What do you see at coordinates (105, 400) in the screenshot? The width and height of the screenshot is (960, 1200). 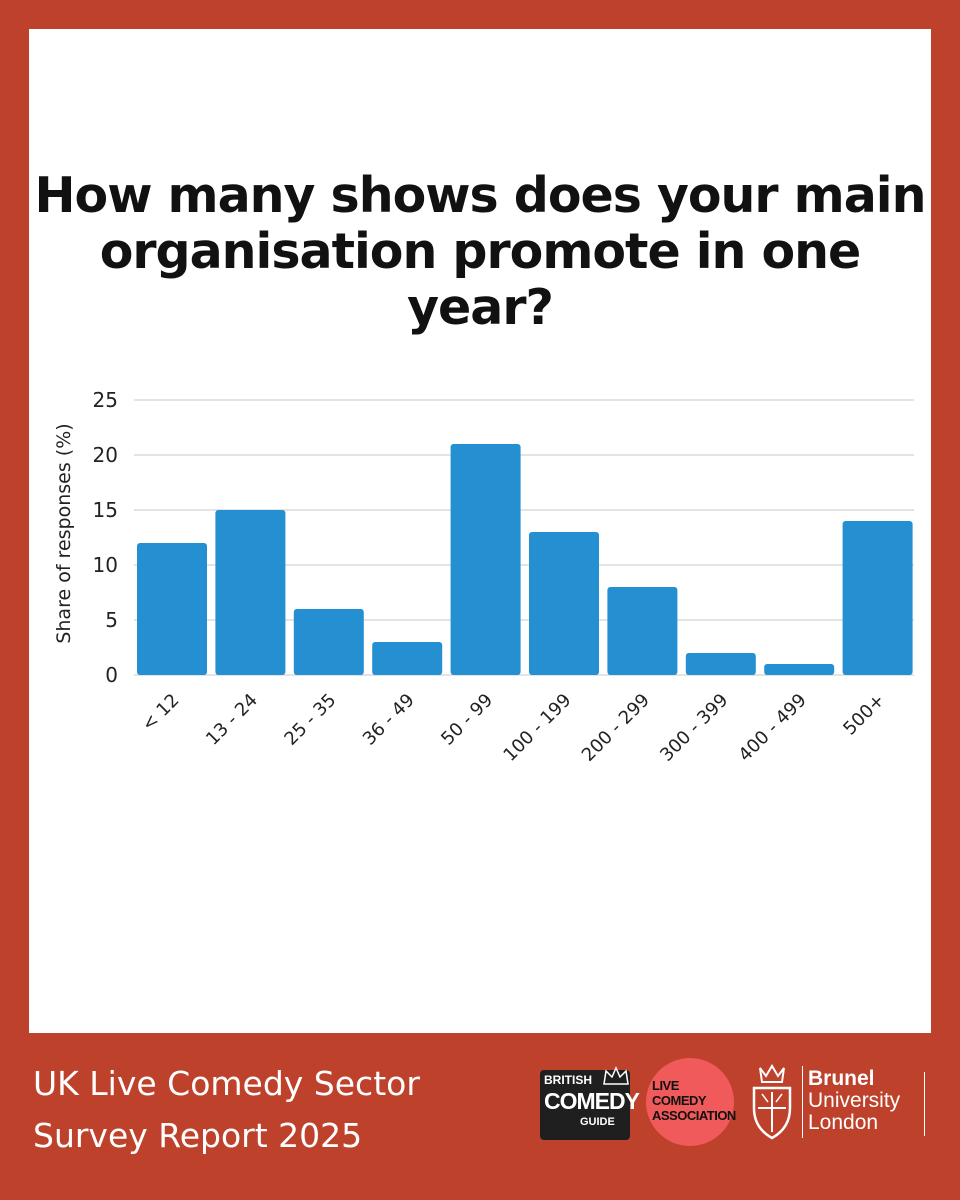 I see `y-tick-label: 25` at bounding box center [105, 400].